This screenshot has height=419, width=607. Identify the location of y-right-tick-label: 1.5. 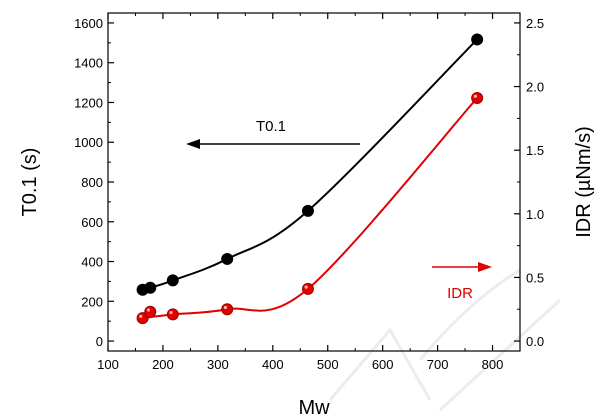
(535, 150).